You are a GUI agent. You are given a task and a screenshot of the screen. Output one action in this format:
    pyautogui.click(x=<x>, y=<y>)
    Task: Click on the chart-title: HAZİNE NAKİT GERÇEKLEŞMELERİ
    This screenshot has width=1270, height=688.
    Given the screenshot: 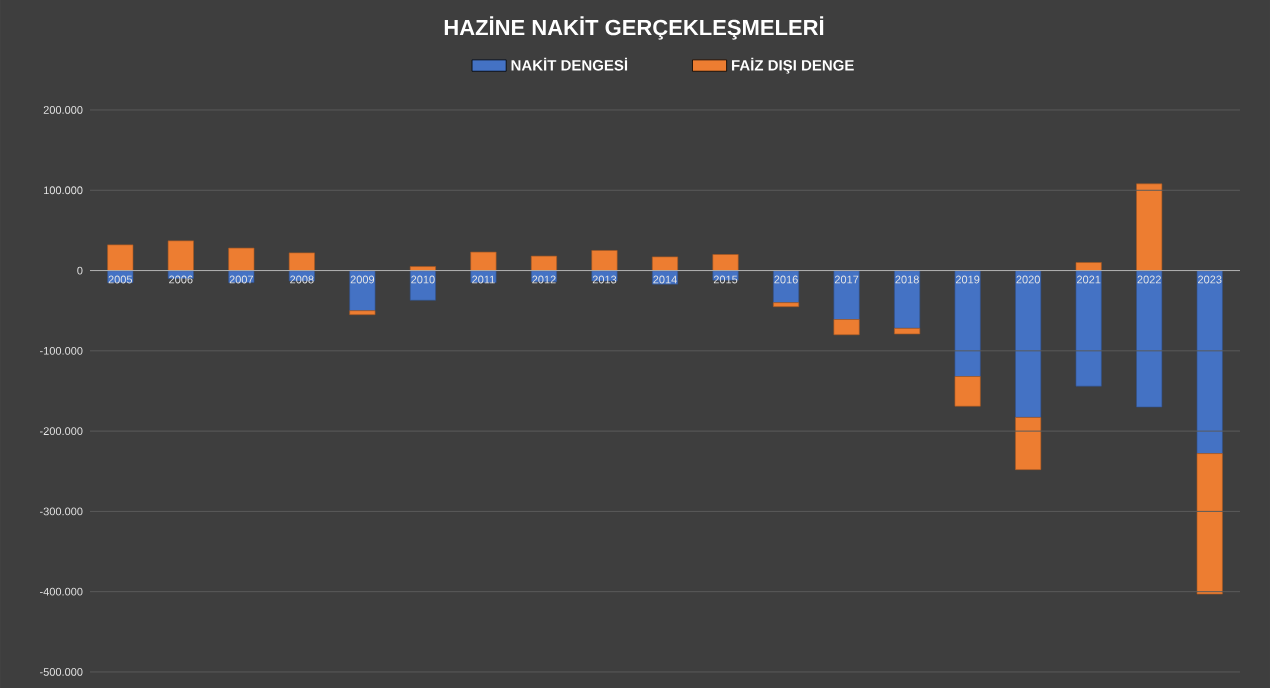 What is the action you would take?
    pyautogui.click(x=634, y=28)
    